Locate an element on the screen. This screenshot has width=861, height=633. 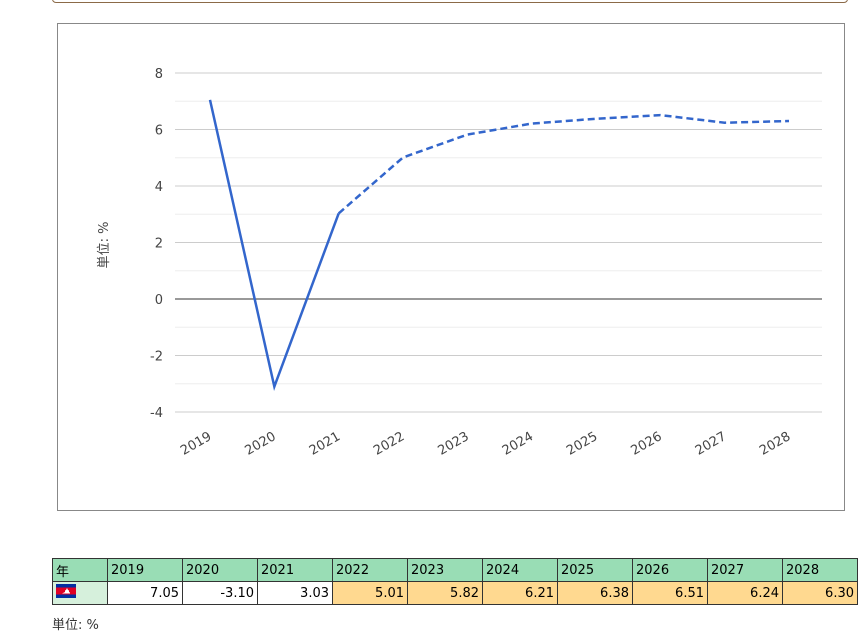
value-cell: 5.82 is located at coordinates (445, 593).